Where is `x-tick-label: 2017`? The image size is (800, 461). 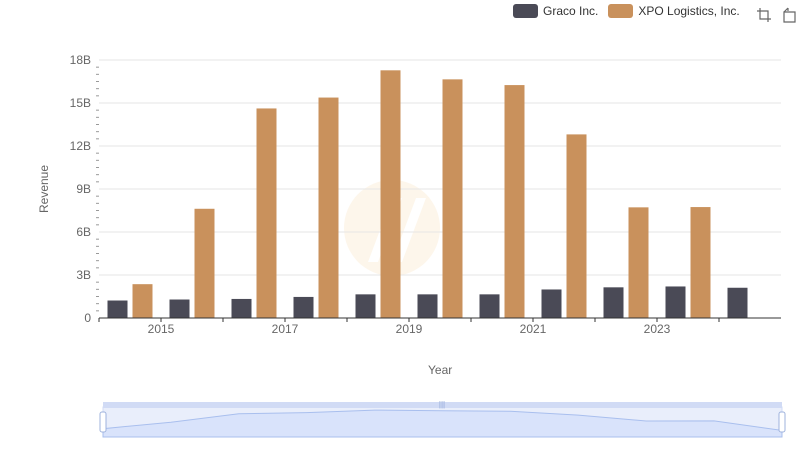 x-tick-label: 2017 is located at coordinates (285, 329).